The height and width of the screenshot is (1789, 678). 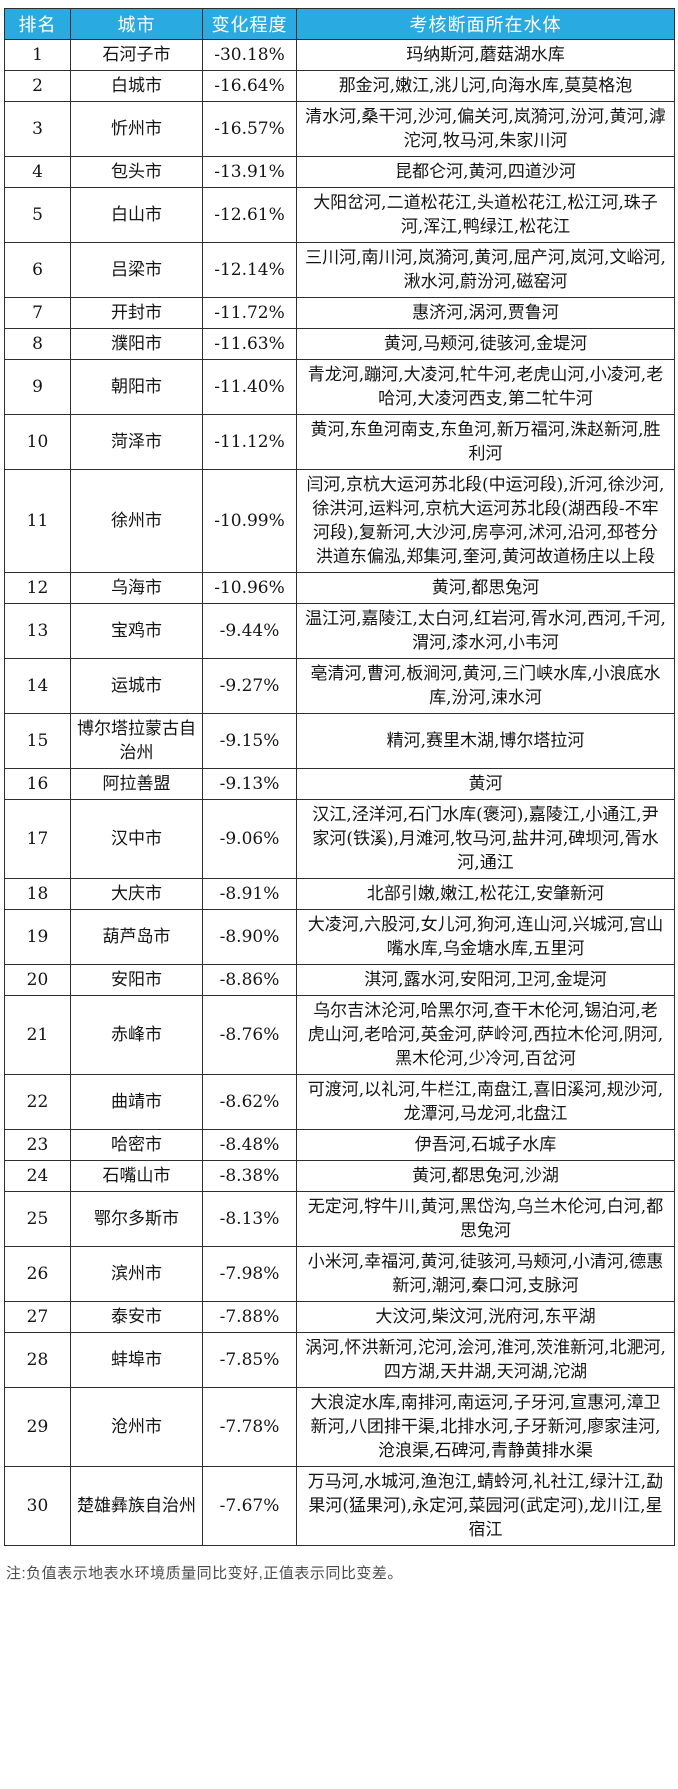 What do you see at coordinates (485, 344) in the screenshot?
I see `waters-cell: 黄河,马颊河,徒骇河,金堤河` at bounding box center [485, 344].